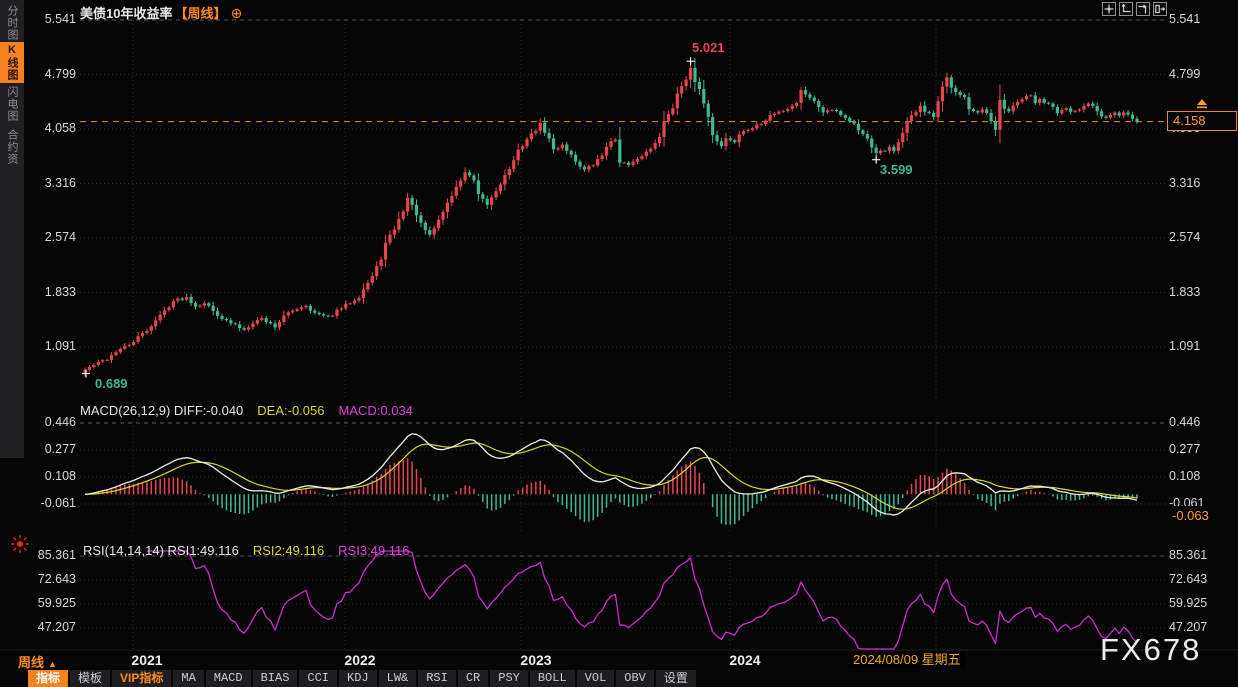 The image size is (1238, 687). What do you see at coordinates (147, 660) in the screenshot?
I see `year-label-2021: 2021` at bounding box center [147, 660].